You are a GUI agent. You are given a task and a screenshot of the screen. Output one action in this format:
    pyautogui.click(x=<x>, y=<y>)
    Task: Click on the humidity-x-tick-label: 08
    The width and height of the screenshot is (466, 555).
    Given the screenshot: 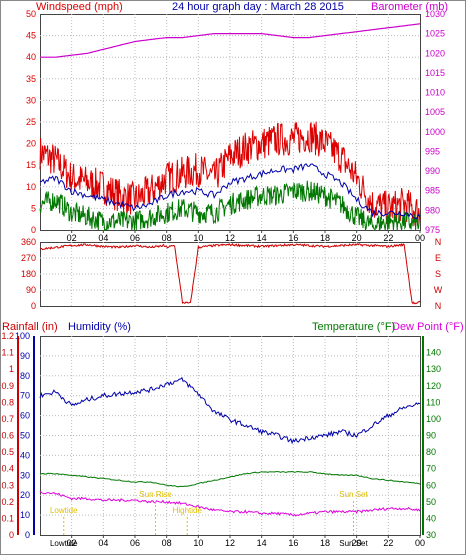 What is the action you would take?
    pyautogui.click(x=167, y=543)
    